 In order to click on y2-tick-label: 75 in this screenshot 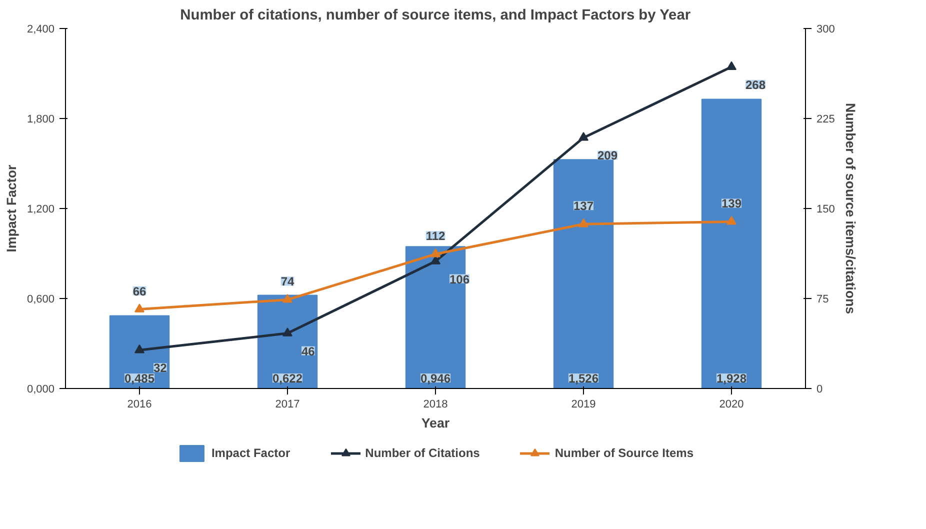, I will do `click(822, 300)`.